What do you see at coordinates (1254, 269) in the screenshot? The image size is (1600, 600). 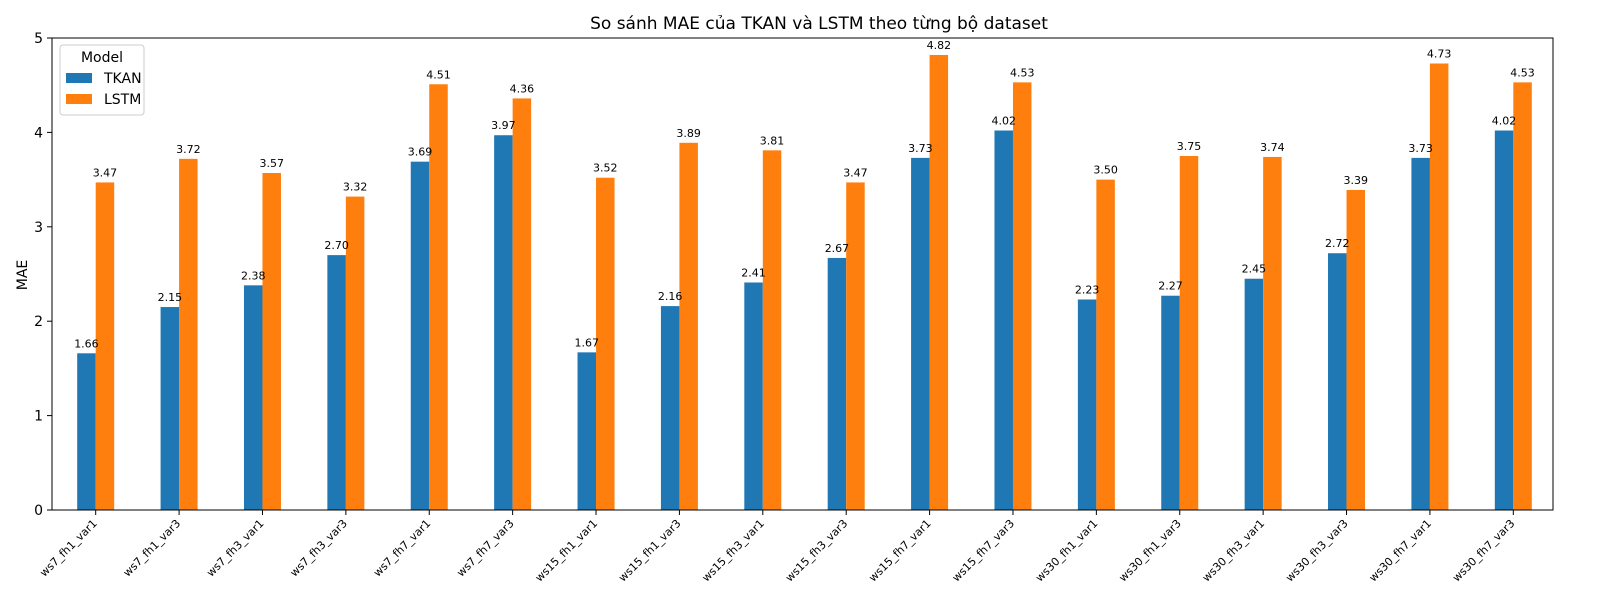 I see `bar-value-label: 2.45` at bounding box center [1254, 269].